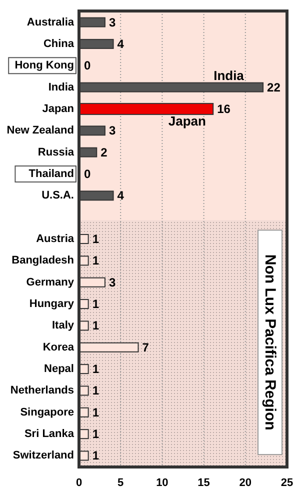 The height and width of the screenshot is (494, 300). What do you see at coordinates (245, 483) in the screenshot?
I see `x-tick-label: 20` at bounding box center [245, 483].